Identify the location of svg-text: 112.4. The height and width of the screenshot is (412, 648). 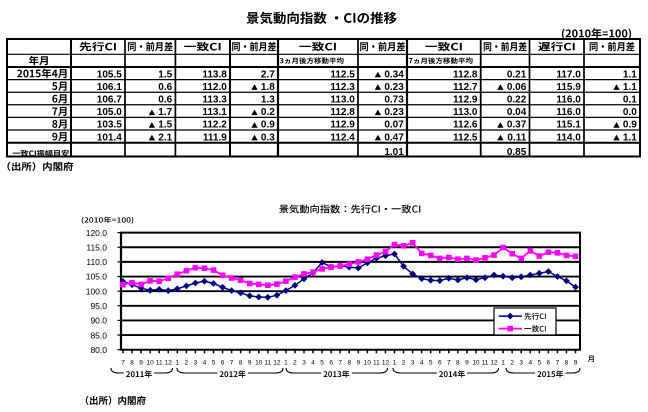
(342, 137).